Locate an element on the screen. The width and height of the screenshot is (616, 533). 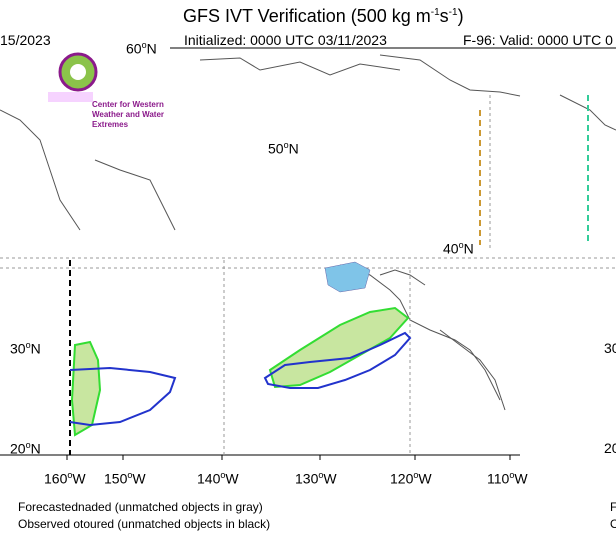
lon-label-150w: 150oW is located at coordinates (125, 478).